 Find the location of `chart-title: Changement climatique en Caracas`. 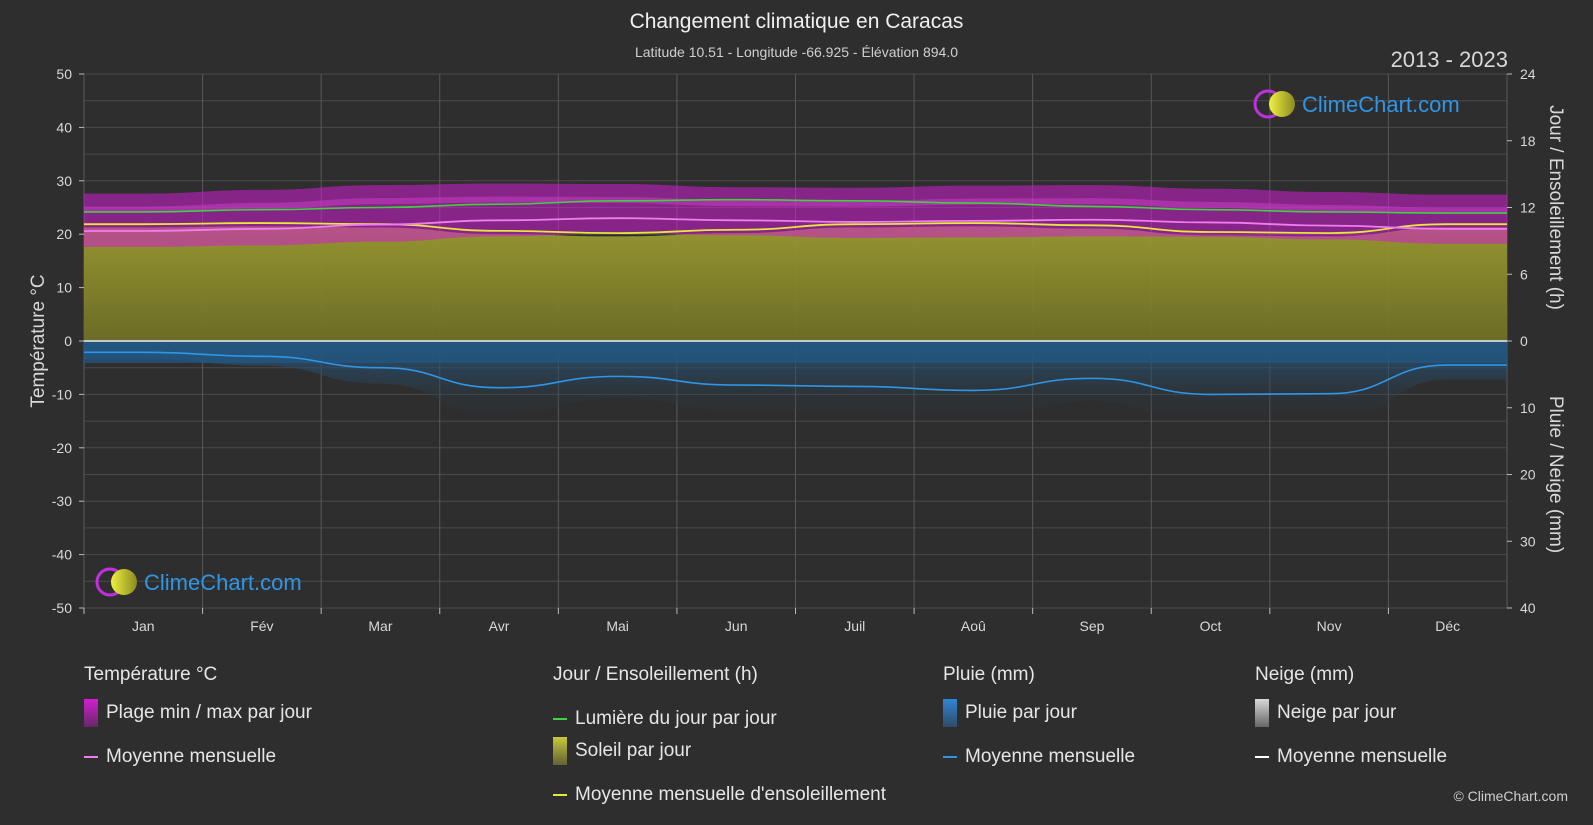

chart-title: Changement climatique en Caracas is located at coordinates (796, 21).